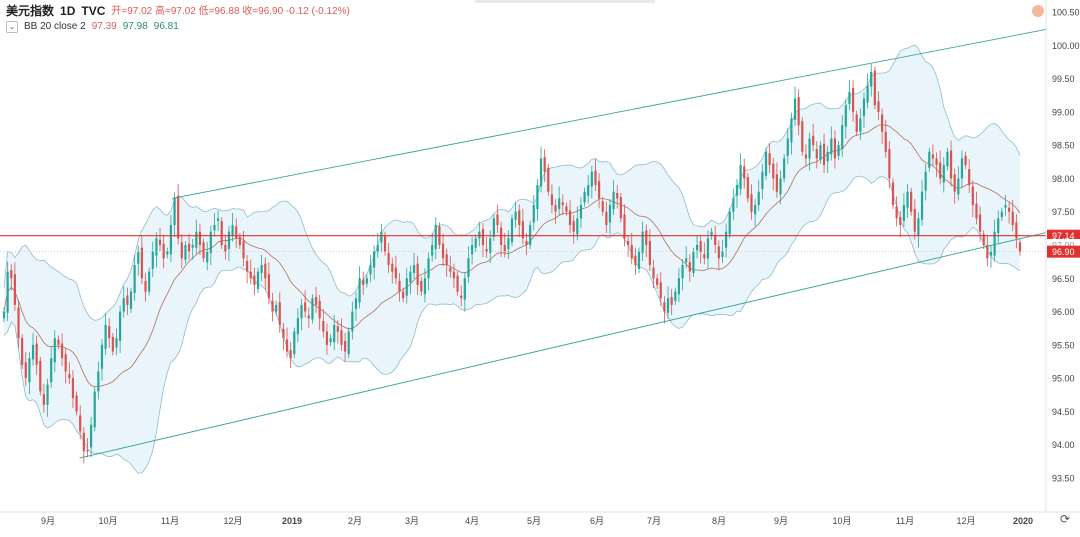  Describe the element at coordinates (565, 1) in the screenshot. I see `top-tab-handle` at that location.